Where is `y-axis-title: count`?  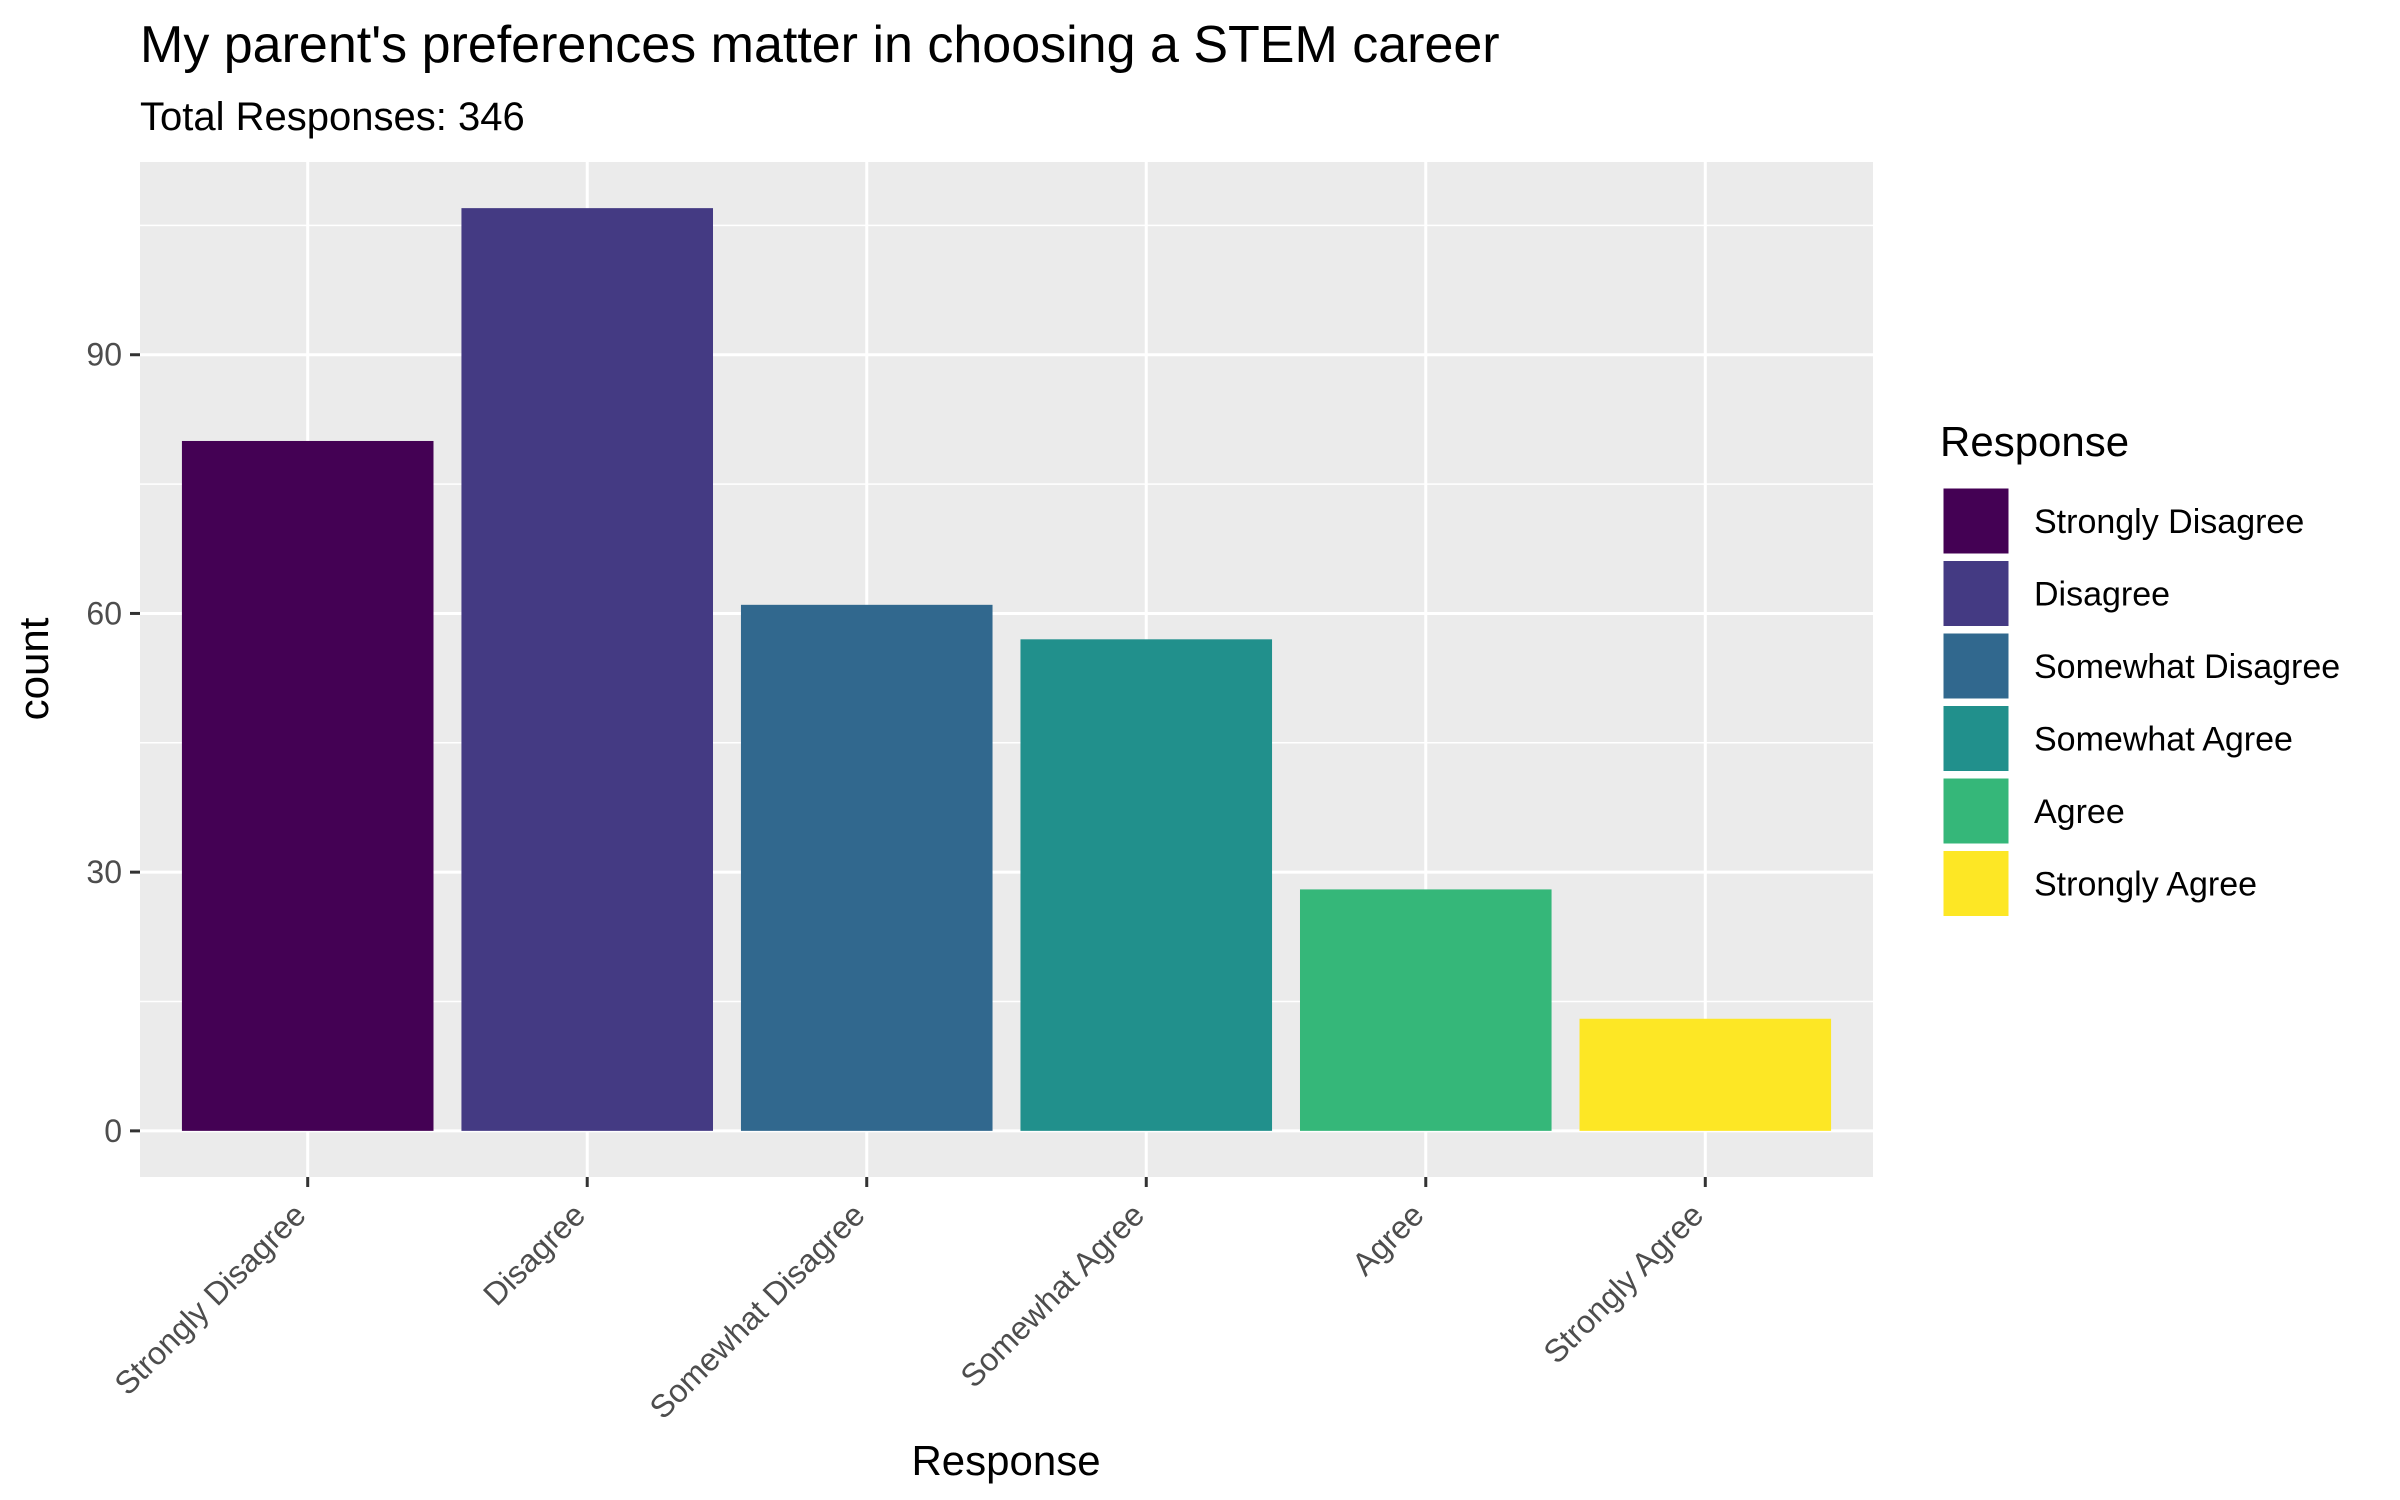
y-axis-title: count is located at coordinates (33, 668).